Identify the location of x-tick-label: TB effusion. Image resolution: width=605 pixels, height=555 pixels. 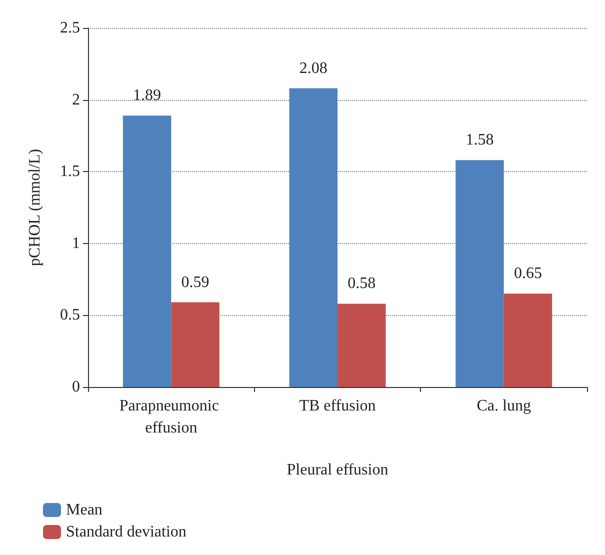
(337, 406).